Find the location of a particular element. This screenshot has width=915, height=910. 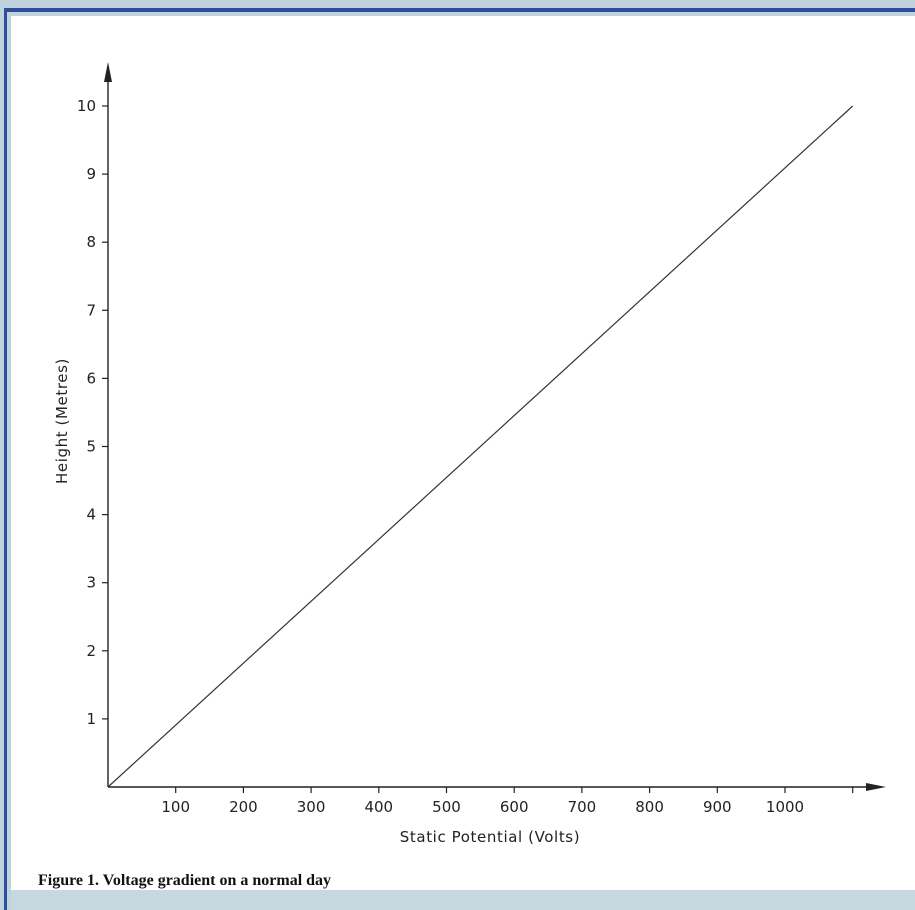

x-tick-label: 900 is located at coordinates (717, 807).